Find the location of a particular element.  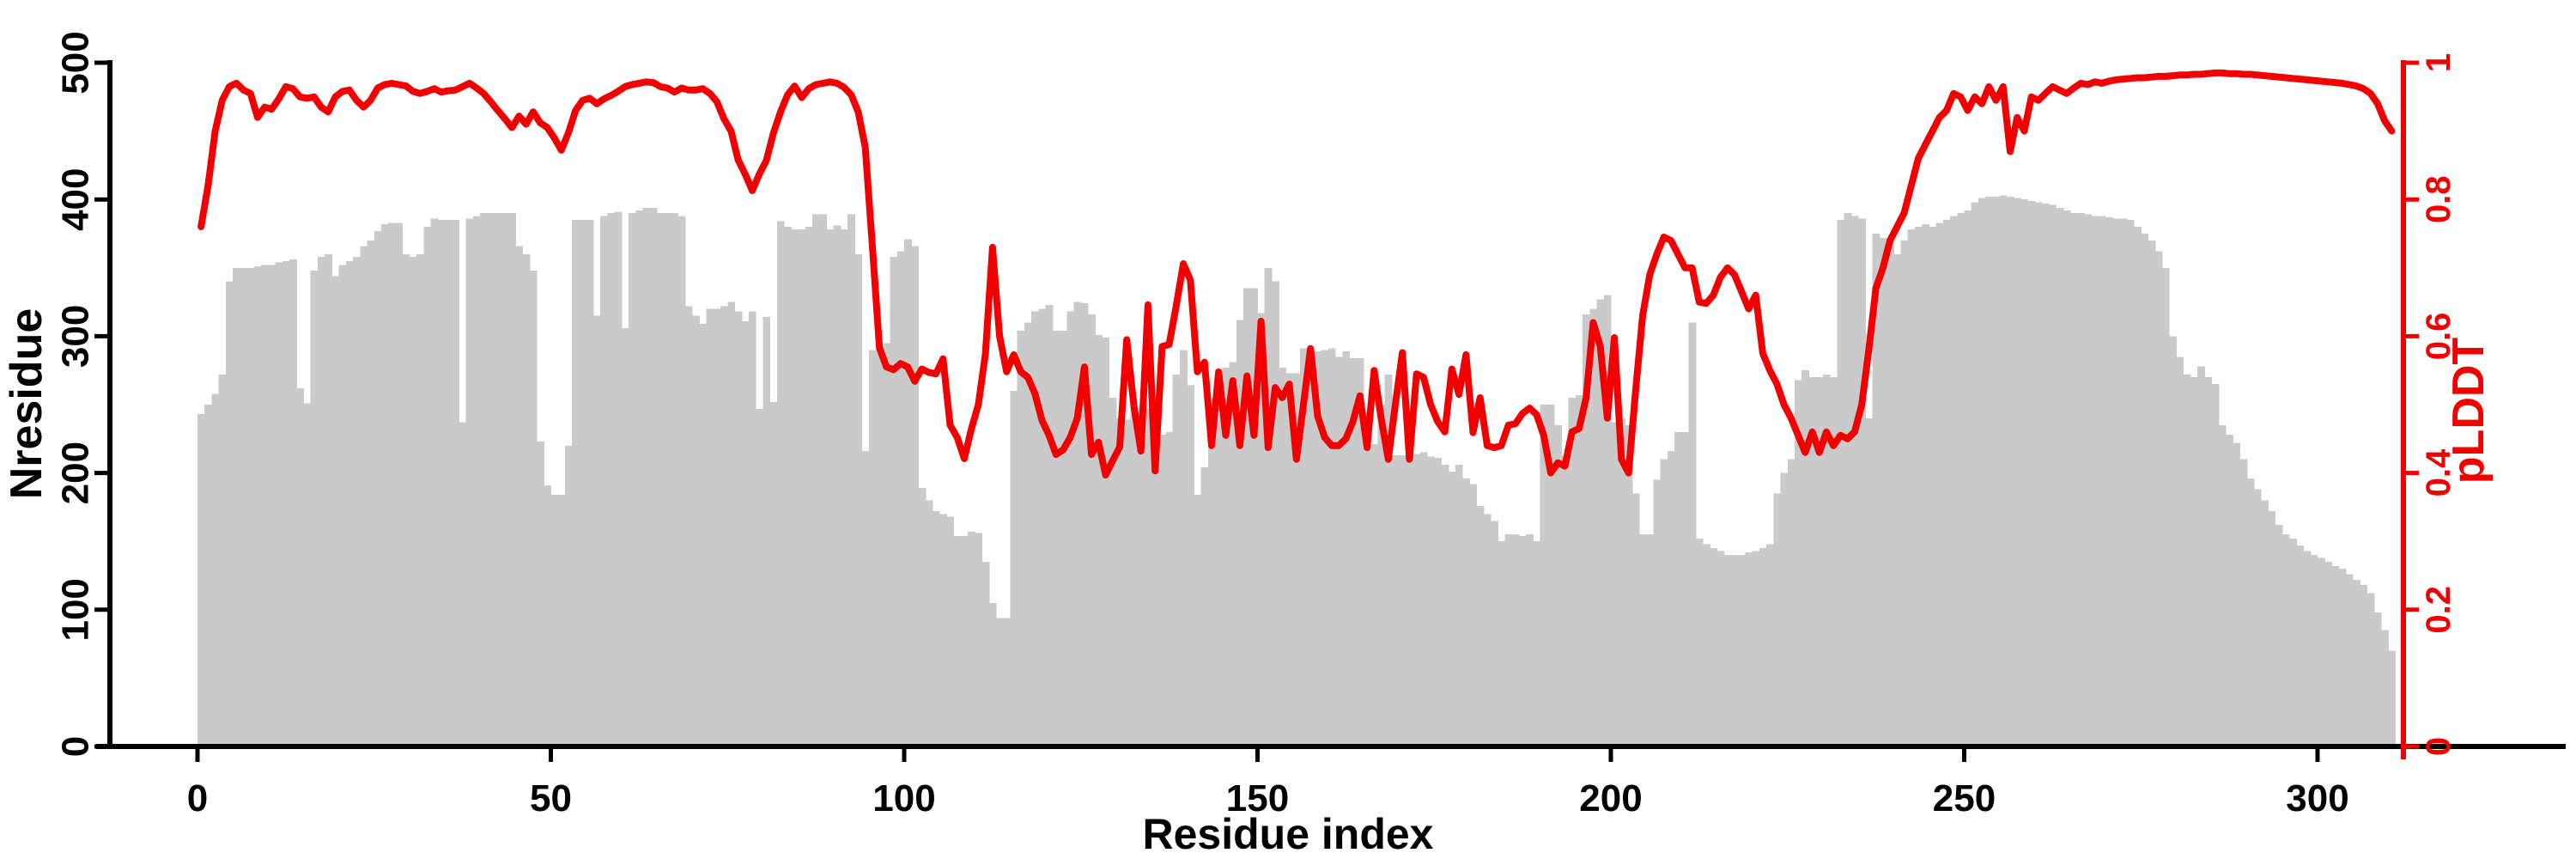

x-axis-title: Residue index is located at coordinates (1288, 834).